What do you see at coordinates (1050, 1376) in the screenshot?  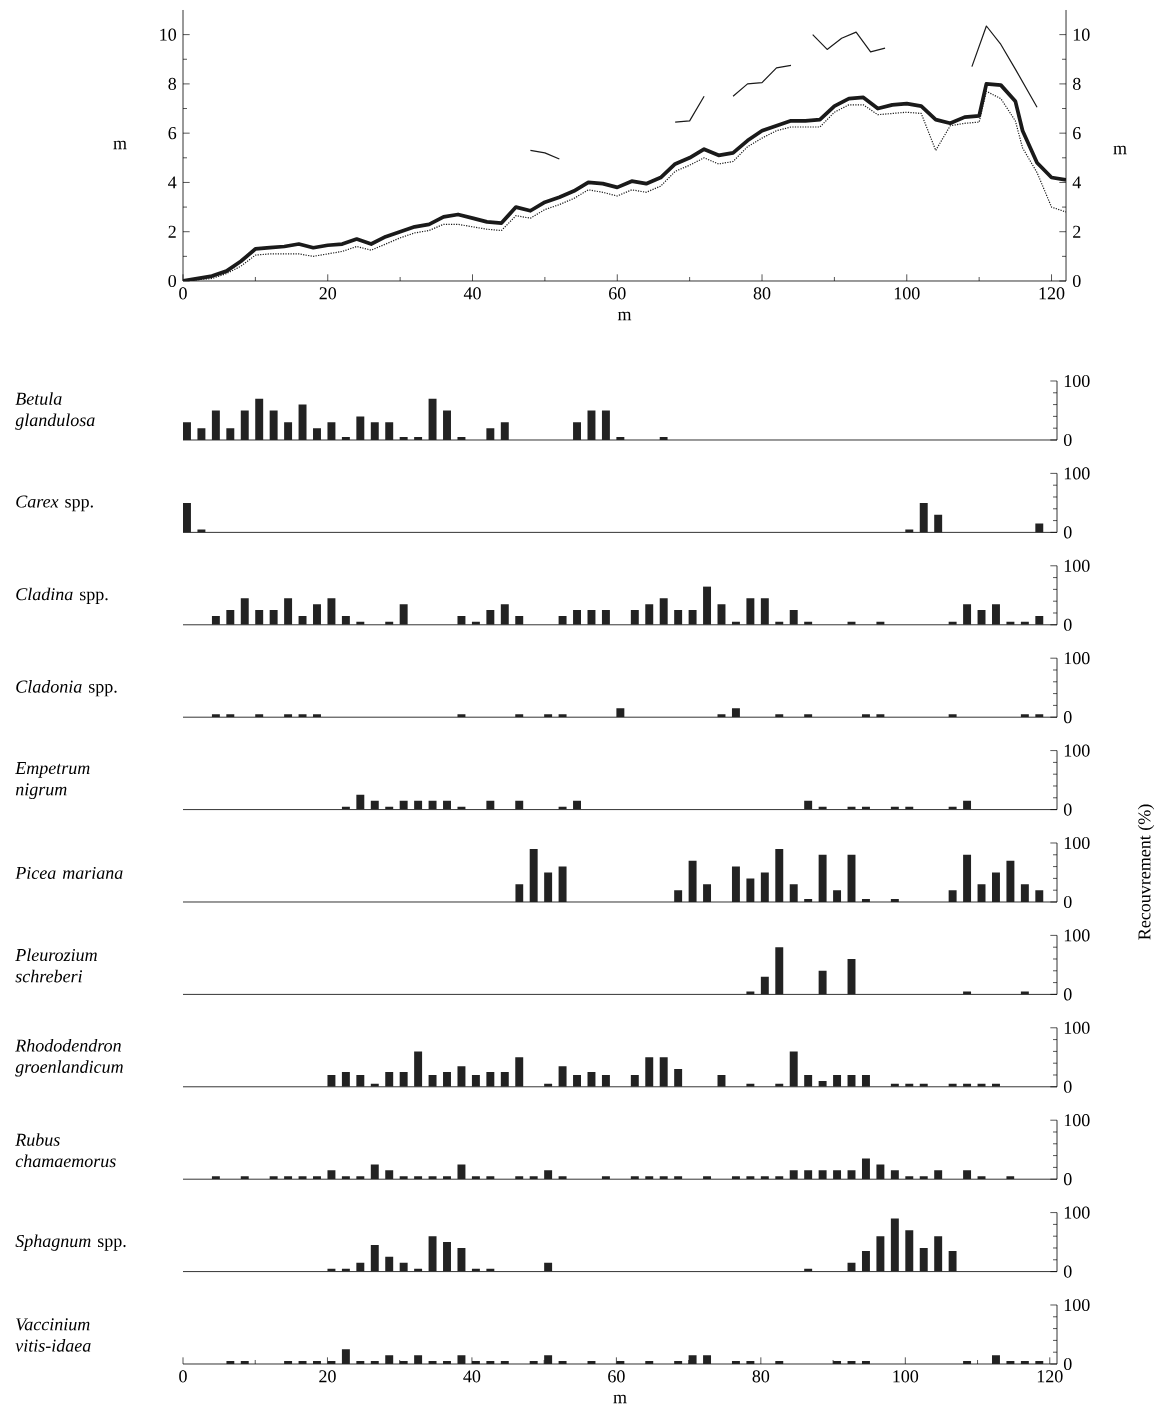 I see `x-tick-label: 120` at bounding box center [1050, 1376].